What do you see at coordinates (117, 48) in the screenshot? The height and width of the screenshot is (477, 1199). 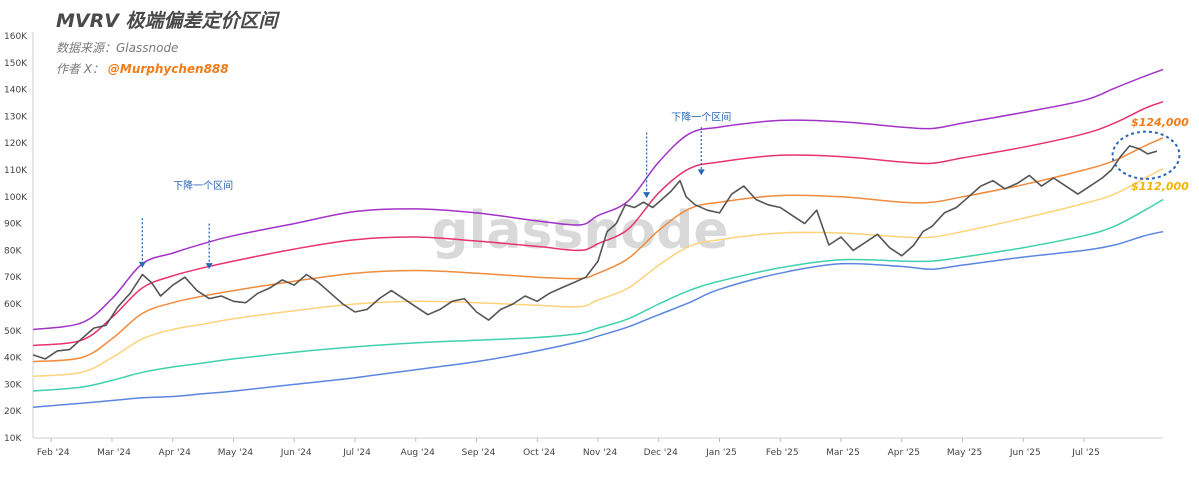 I see `data-source-label: 数据来源：Glassnode` at bounding box center [117, 48].